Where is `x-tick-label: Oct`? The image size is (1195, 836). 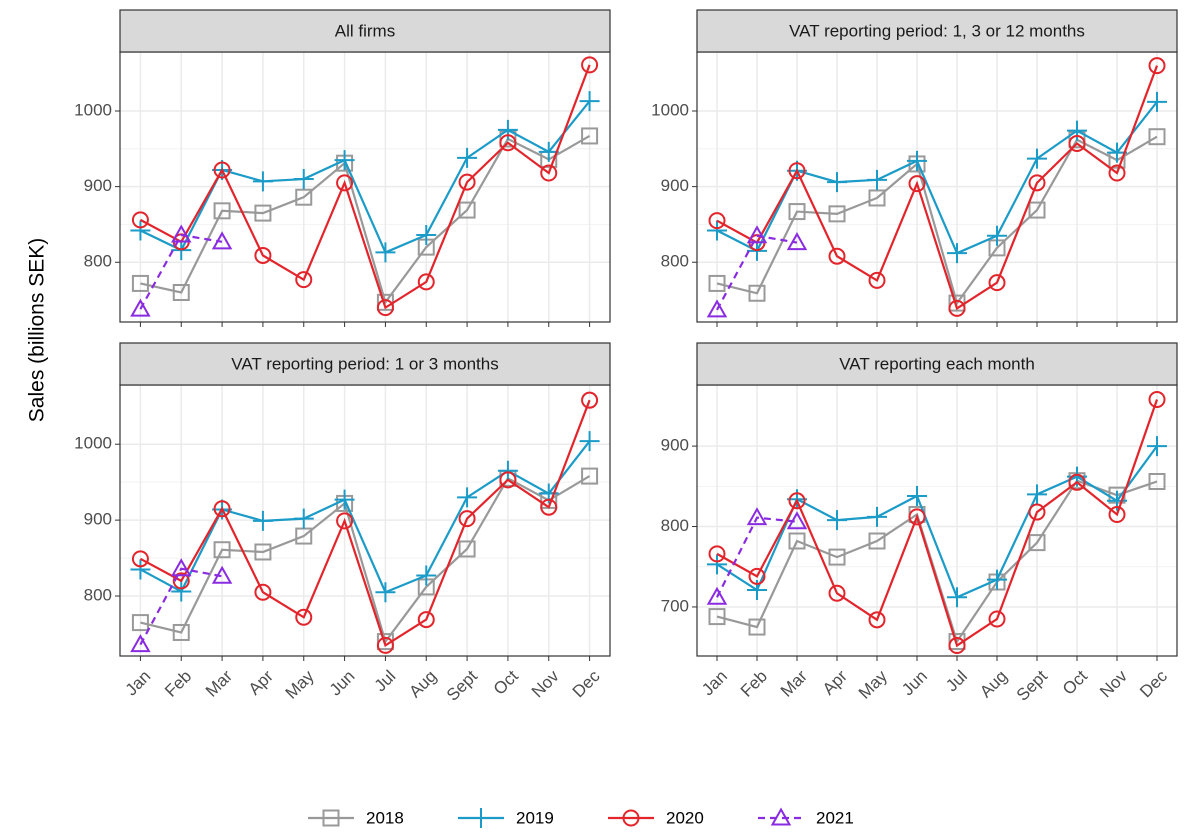
x-tick-label: Oct is located at coordinates (506, 682).